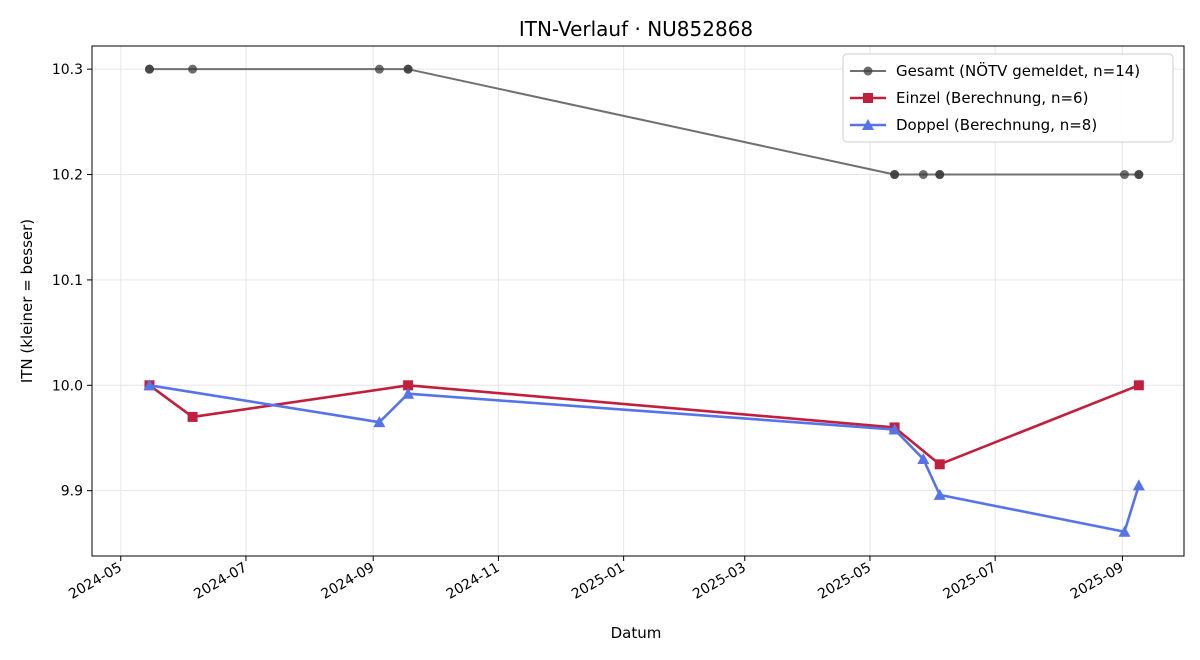 Image resolution: width=1200 pixels, height=660 pixels. What do you see at coordinates (72, 492) in the screenshot?
I see `y-tick-label: 9.9` at bounding box center [72, 492].